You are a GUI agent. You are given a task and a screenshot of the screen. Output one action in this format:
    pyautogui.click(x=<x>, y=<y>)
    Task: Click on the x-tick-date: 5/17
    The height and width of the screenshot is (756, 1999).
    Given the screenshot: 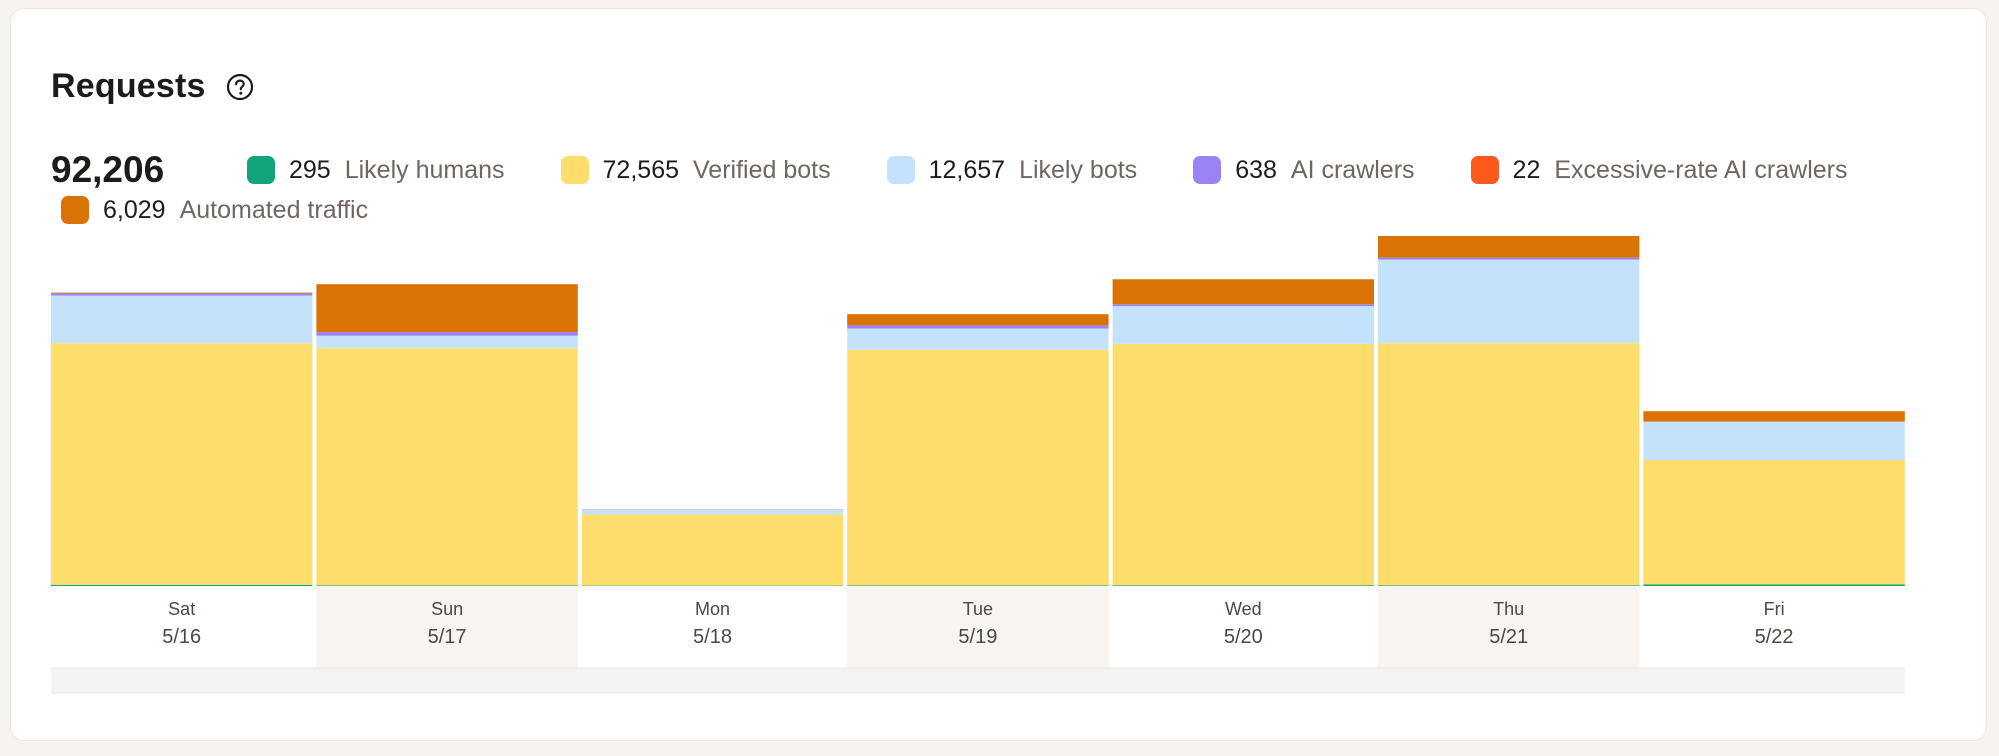 What is the action you would take?
    pyautogui.click(x=447, y=637)
    